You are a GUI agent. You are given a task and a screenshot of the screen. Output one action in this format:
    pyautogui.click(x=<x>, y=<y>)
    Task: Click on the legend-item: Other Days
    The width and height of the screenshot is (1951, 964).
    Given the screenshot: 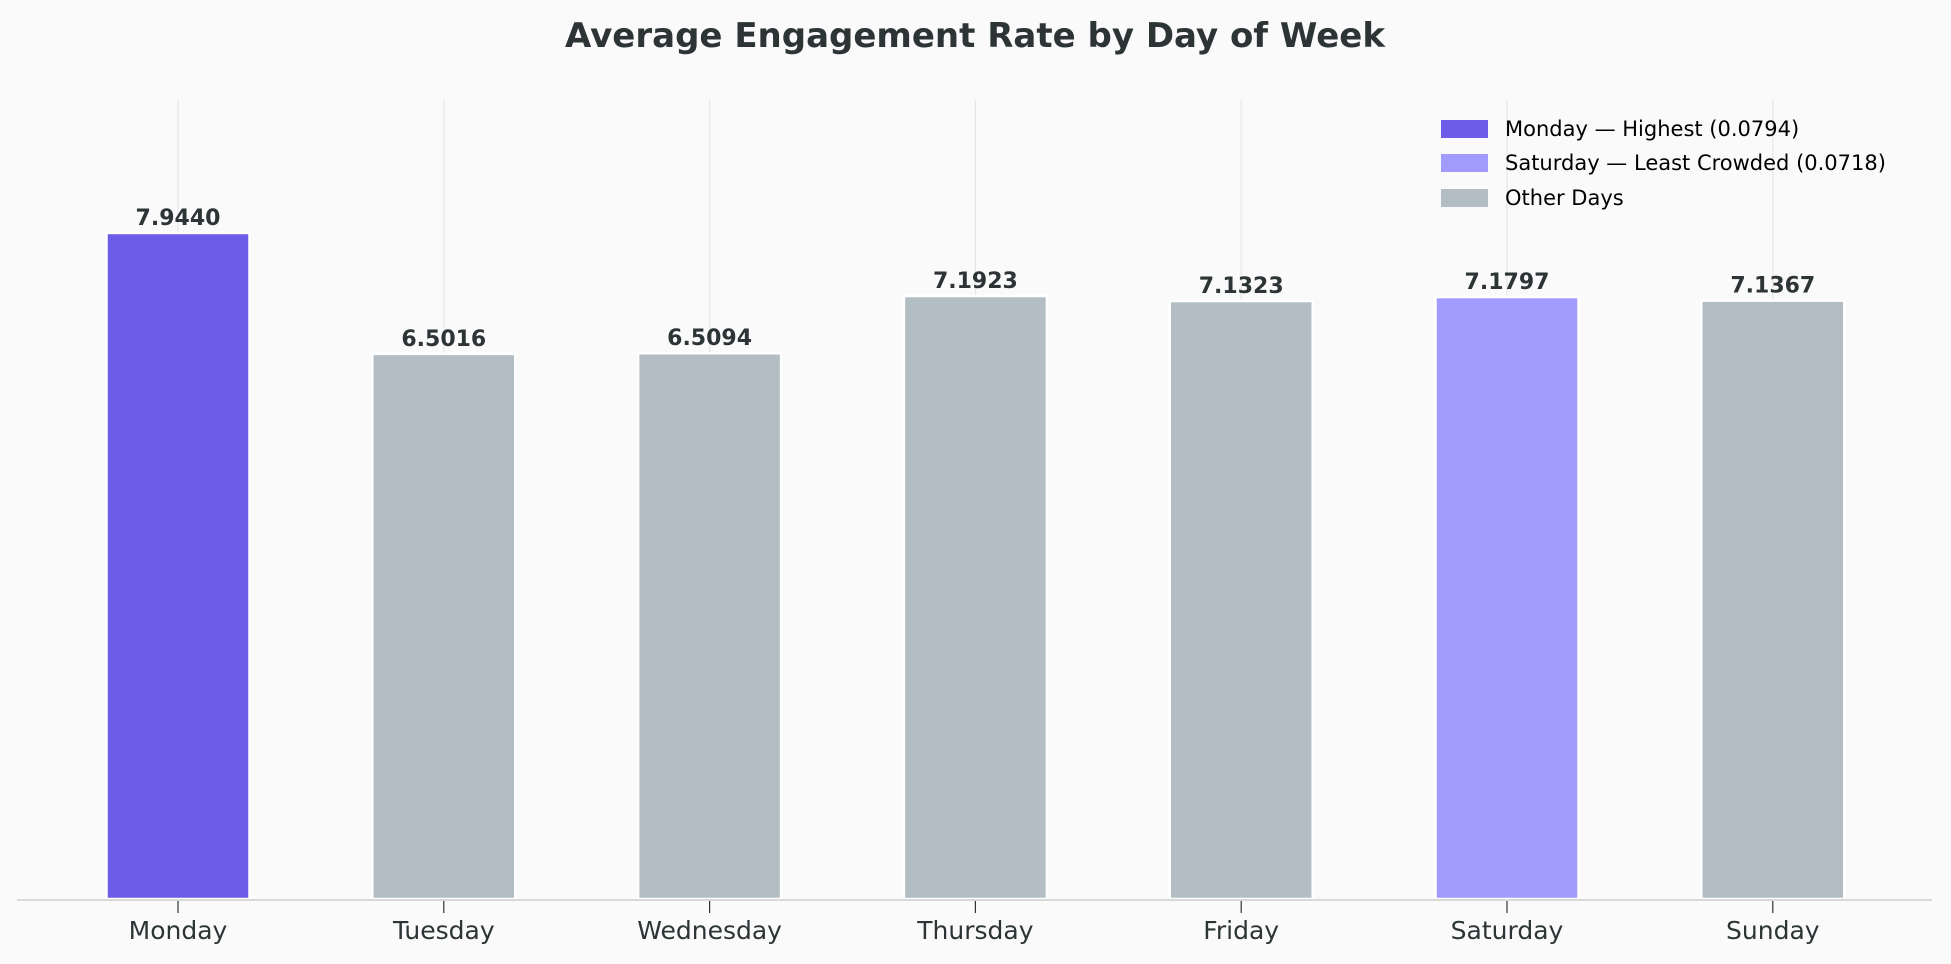 What is the action you would take?
    pyautogui.click(x=1532, y=198)
    